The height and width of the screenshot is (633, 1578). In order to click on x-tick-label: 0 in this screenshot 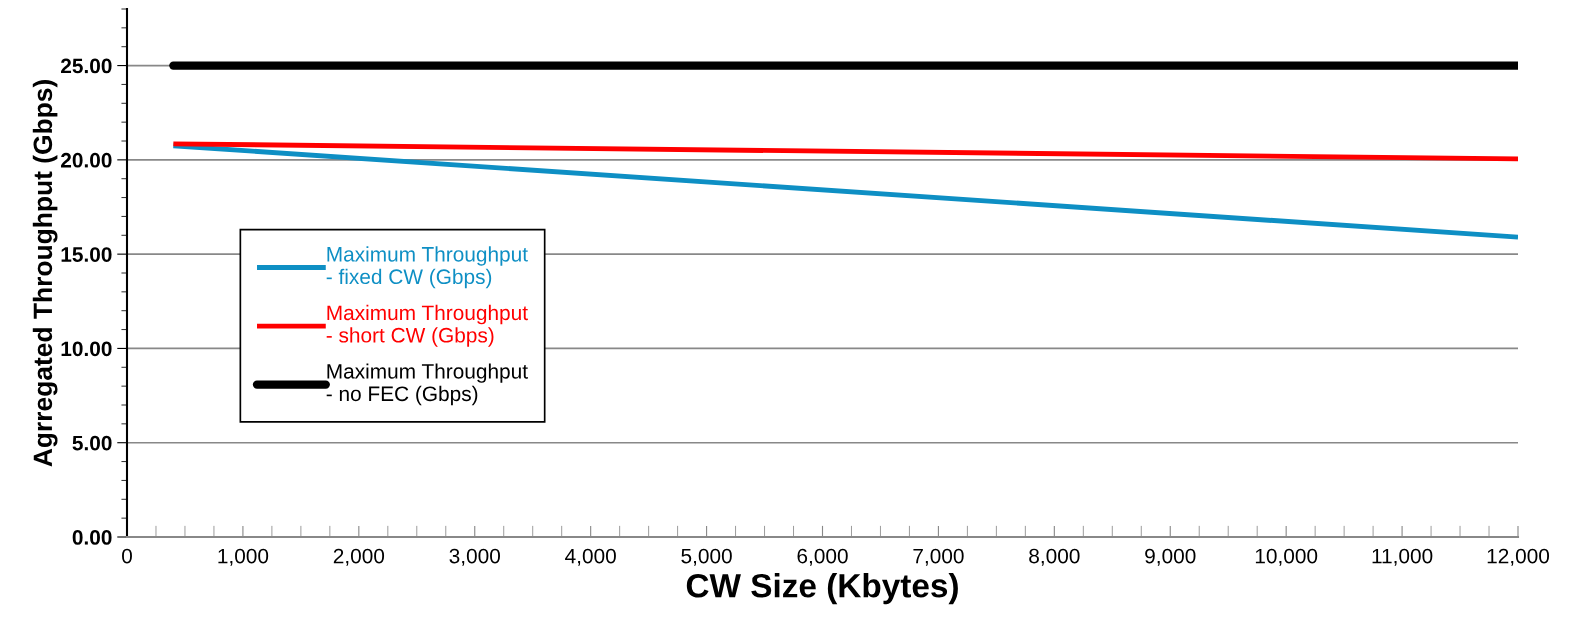, I will do `click(127, 556)`.